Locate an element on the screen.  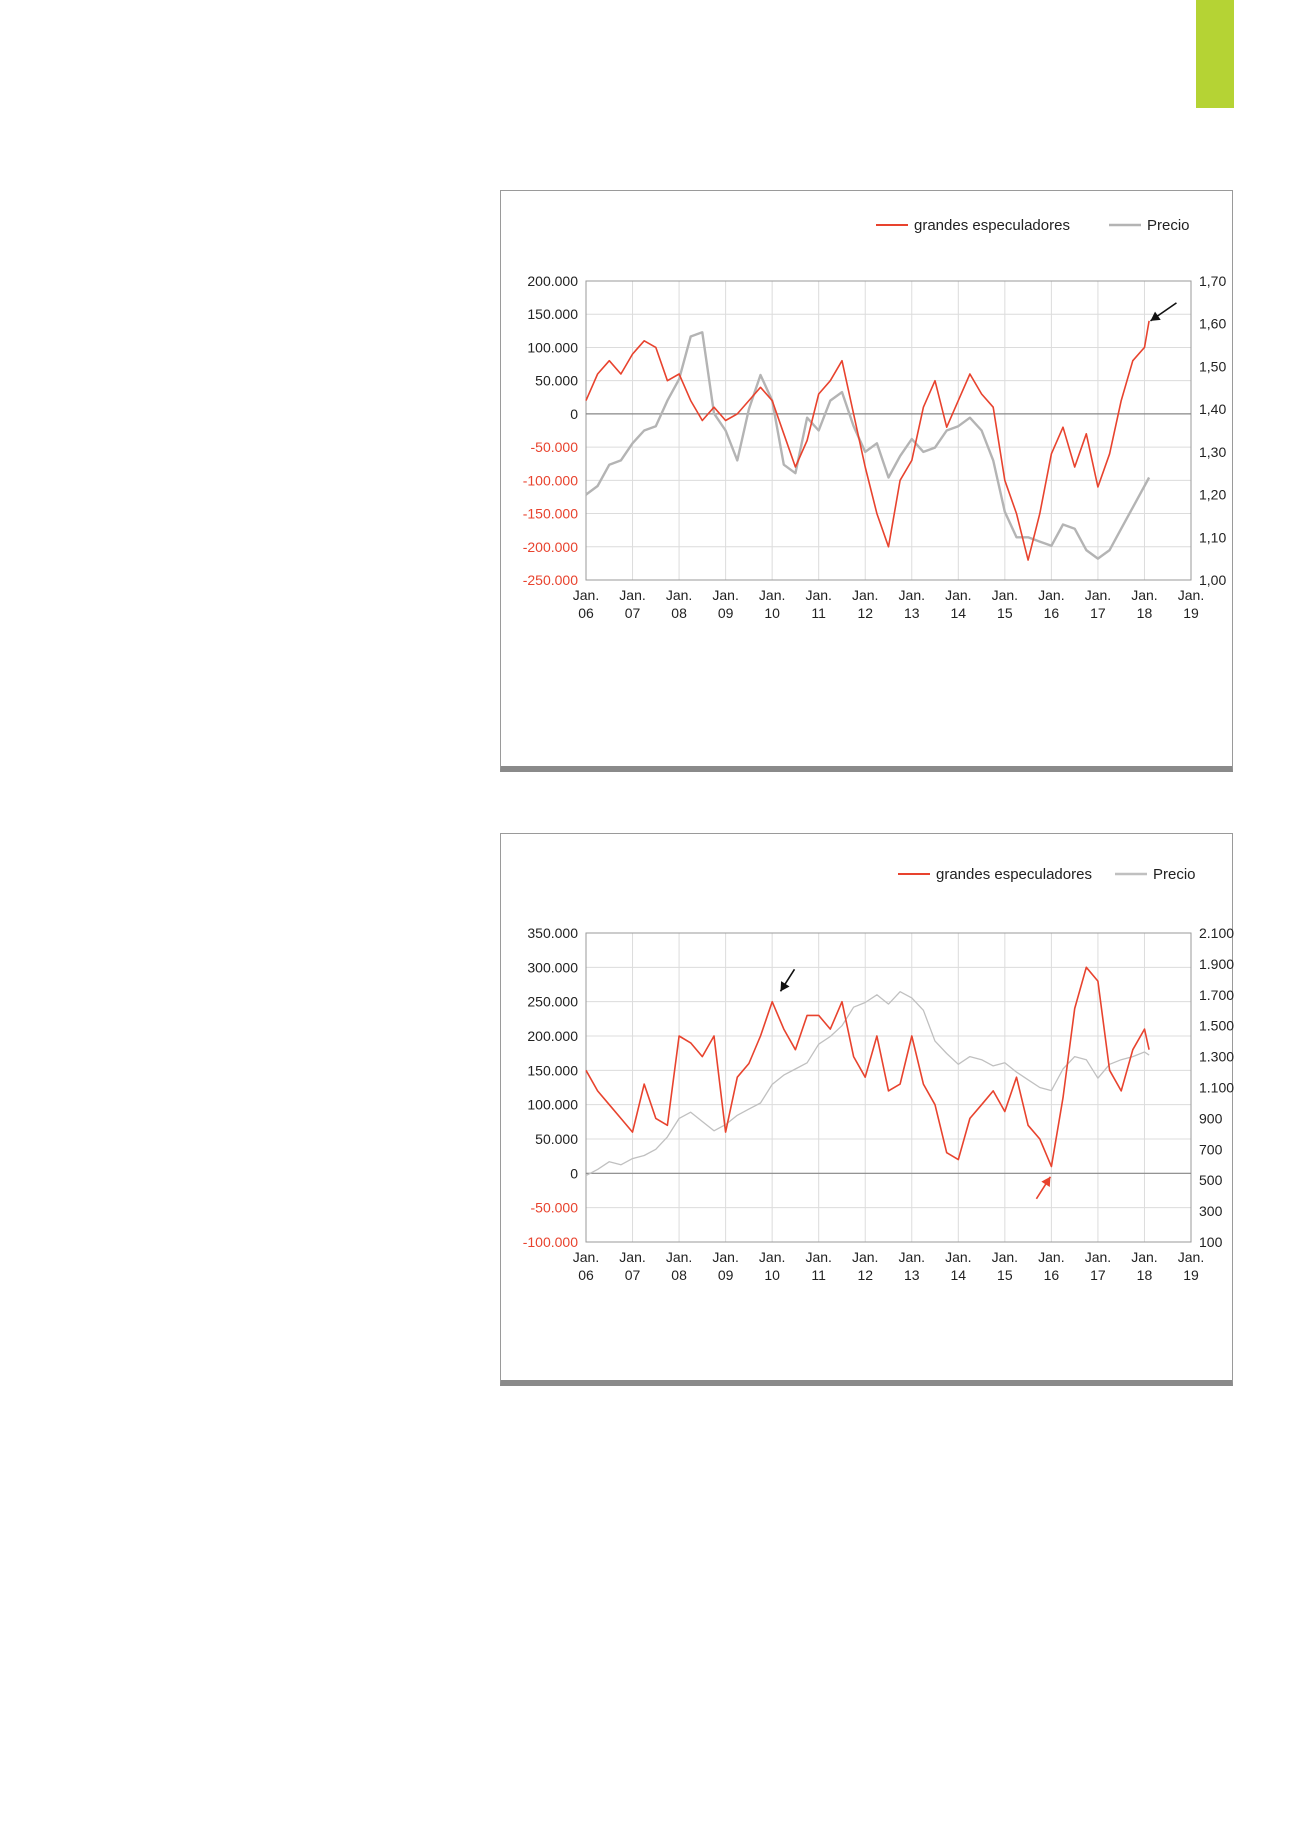
y-right-tick-label: 700 is located at coordinates (1211, 1149).